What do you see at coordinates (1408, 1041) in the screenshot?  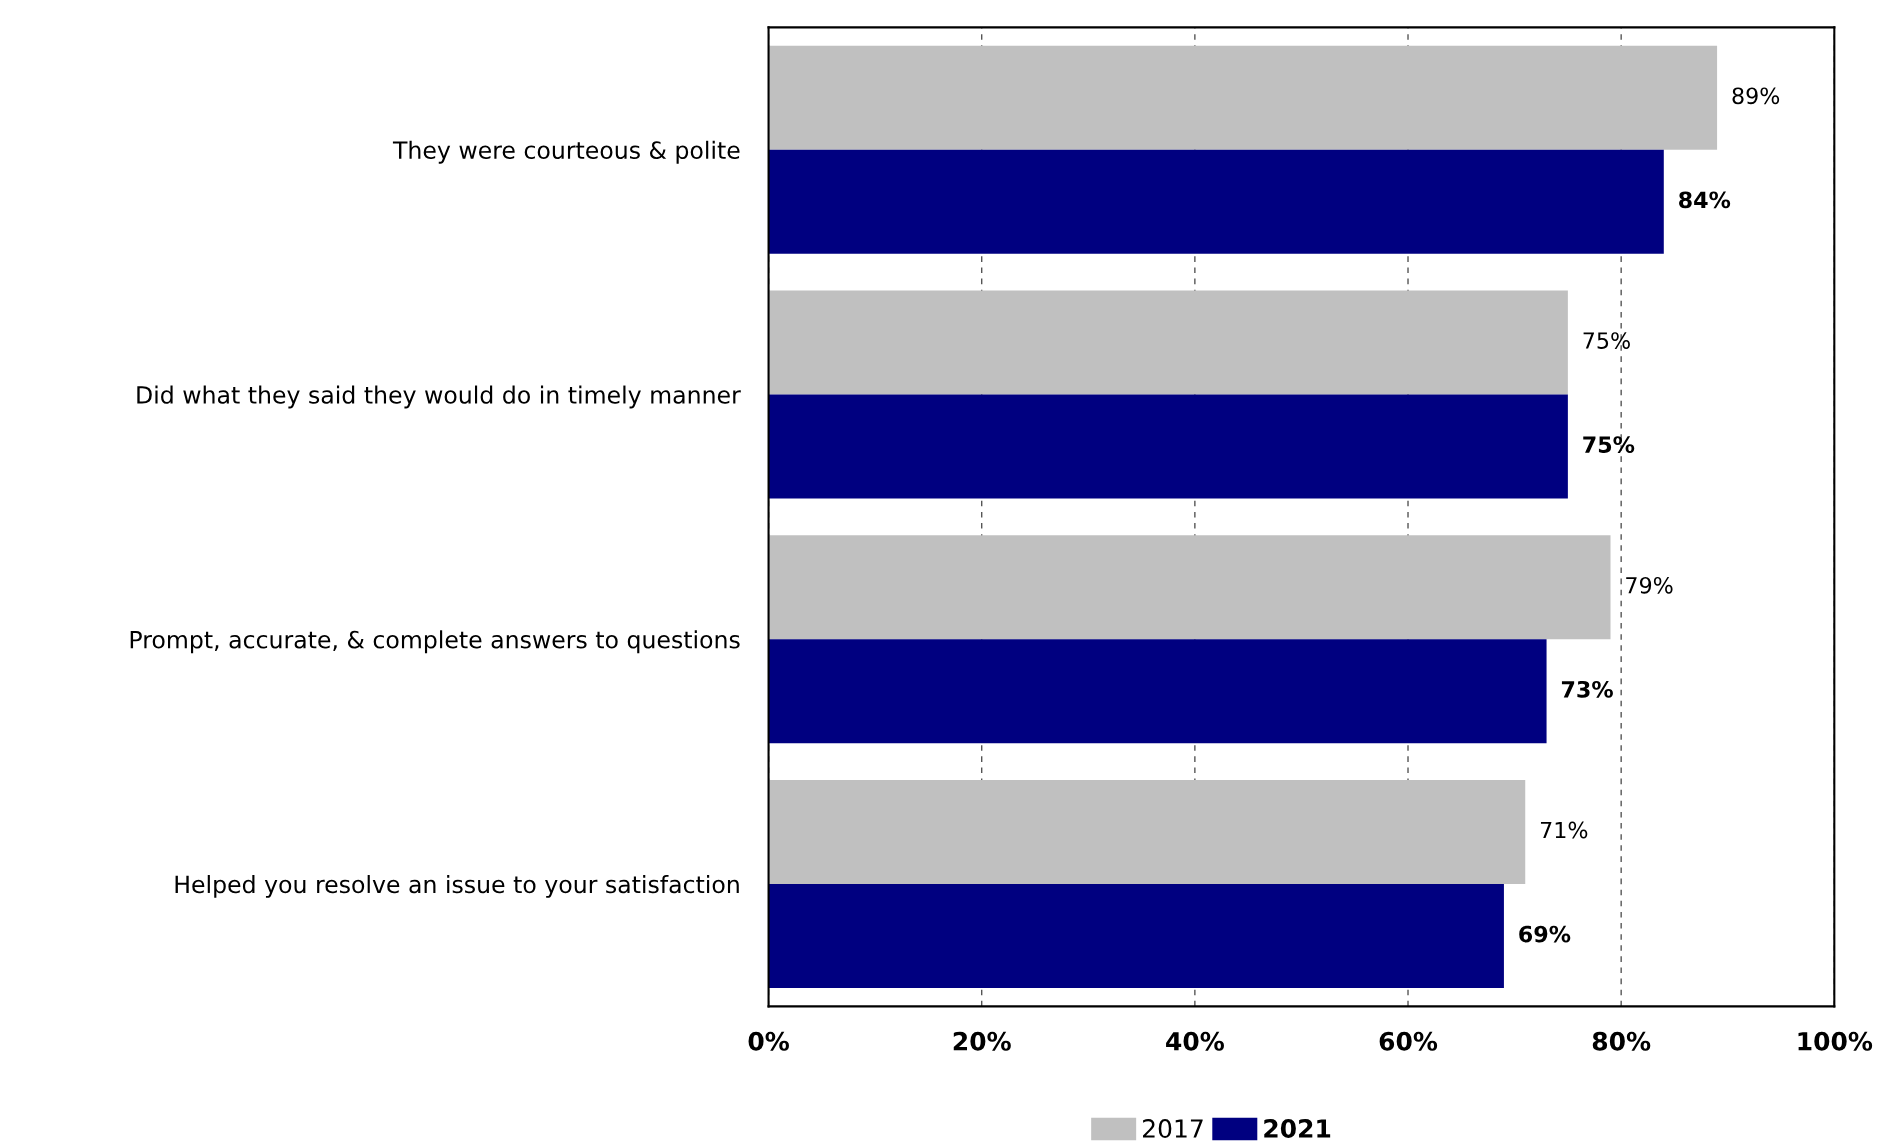 I see `x-tick-label: 60%` at bounding box center [1408, 1041].